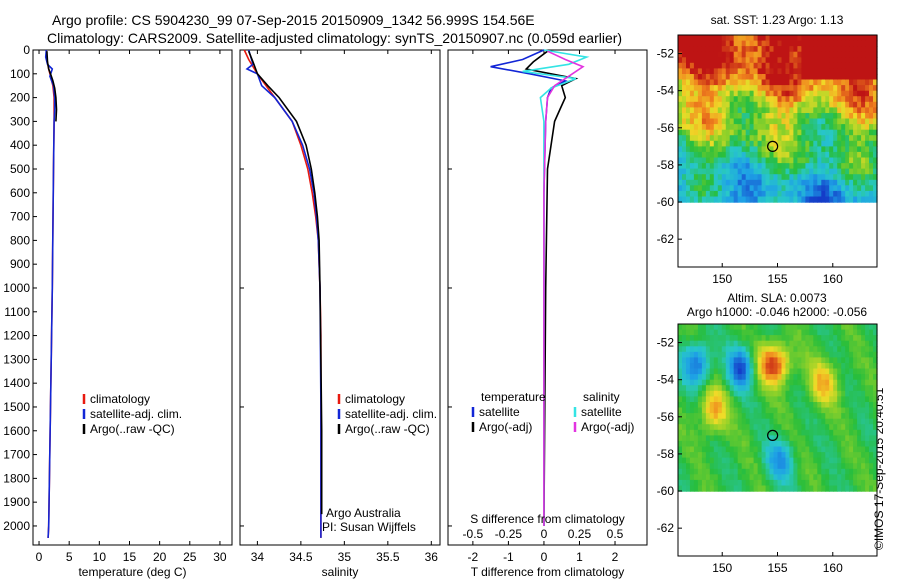 The height and width of the screenshot is (580, 900). What do you see at coordinates (666, 343) in the screenshot?
I see `sla-map-ytick-label: -52` at bounding box center [666, 343].